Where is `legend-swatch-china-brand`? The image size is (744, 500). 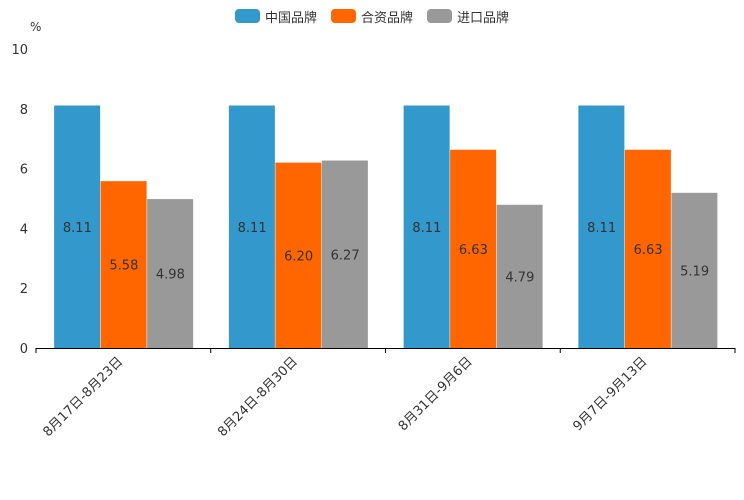
legend-swatch-china-brand is located at coordinates (247, 16).